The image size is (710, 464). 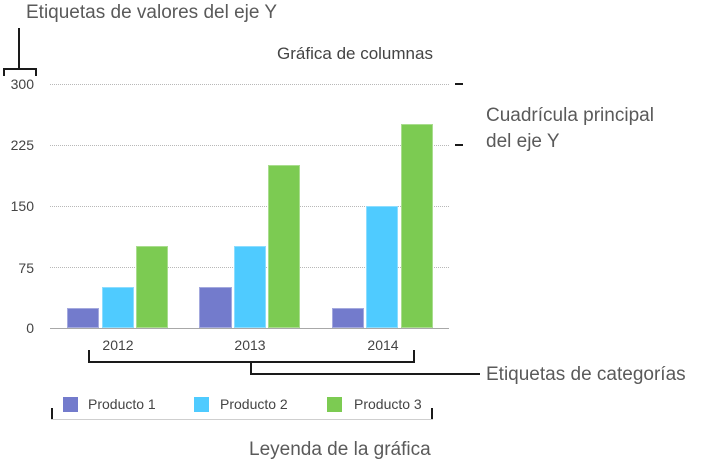 What do you see at coordinates (382, 267) in the screenshot?
I see `bar-producto2-2014` at bounding box center [382, 267].